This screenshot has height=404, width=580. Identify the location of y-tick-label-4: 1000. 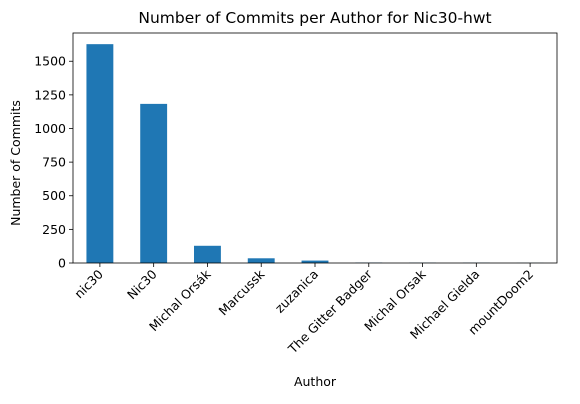
(50, 128).